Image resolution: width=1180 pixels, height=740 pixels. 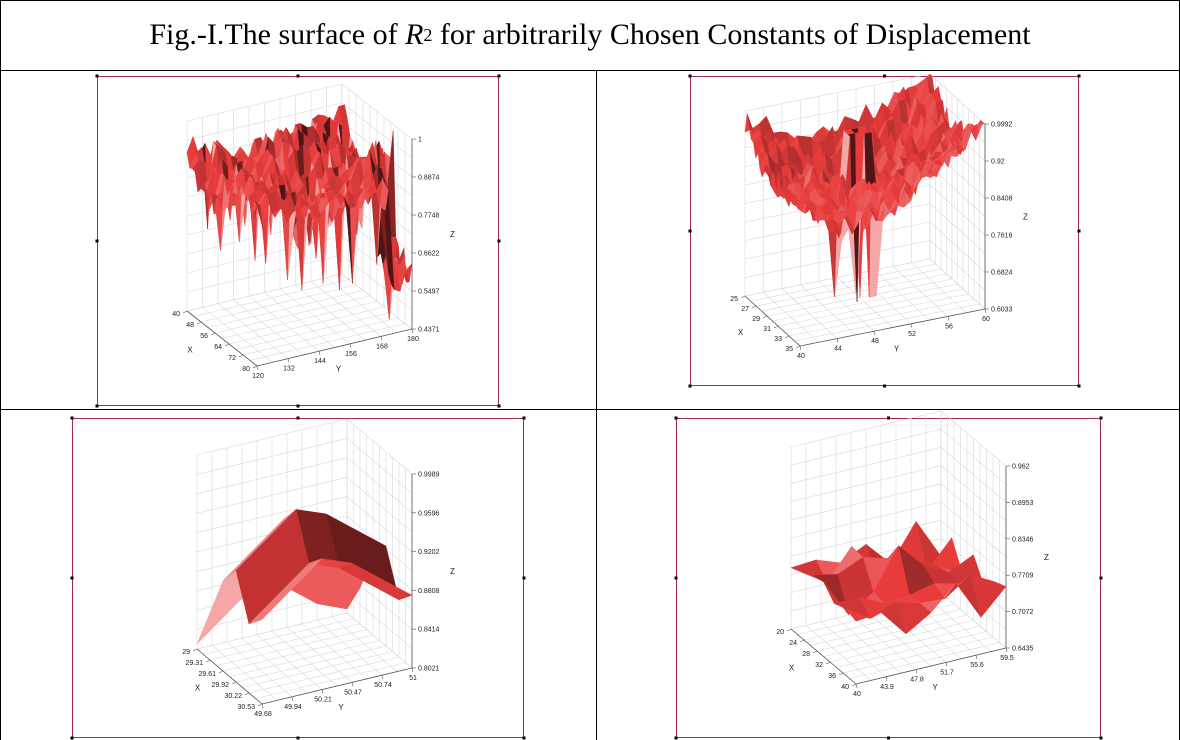 What do you see at coordinates (429, 630) in the screenshot?
I see `z-tick-label: 0.8414` at bounding box center [429, 630].